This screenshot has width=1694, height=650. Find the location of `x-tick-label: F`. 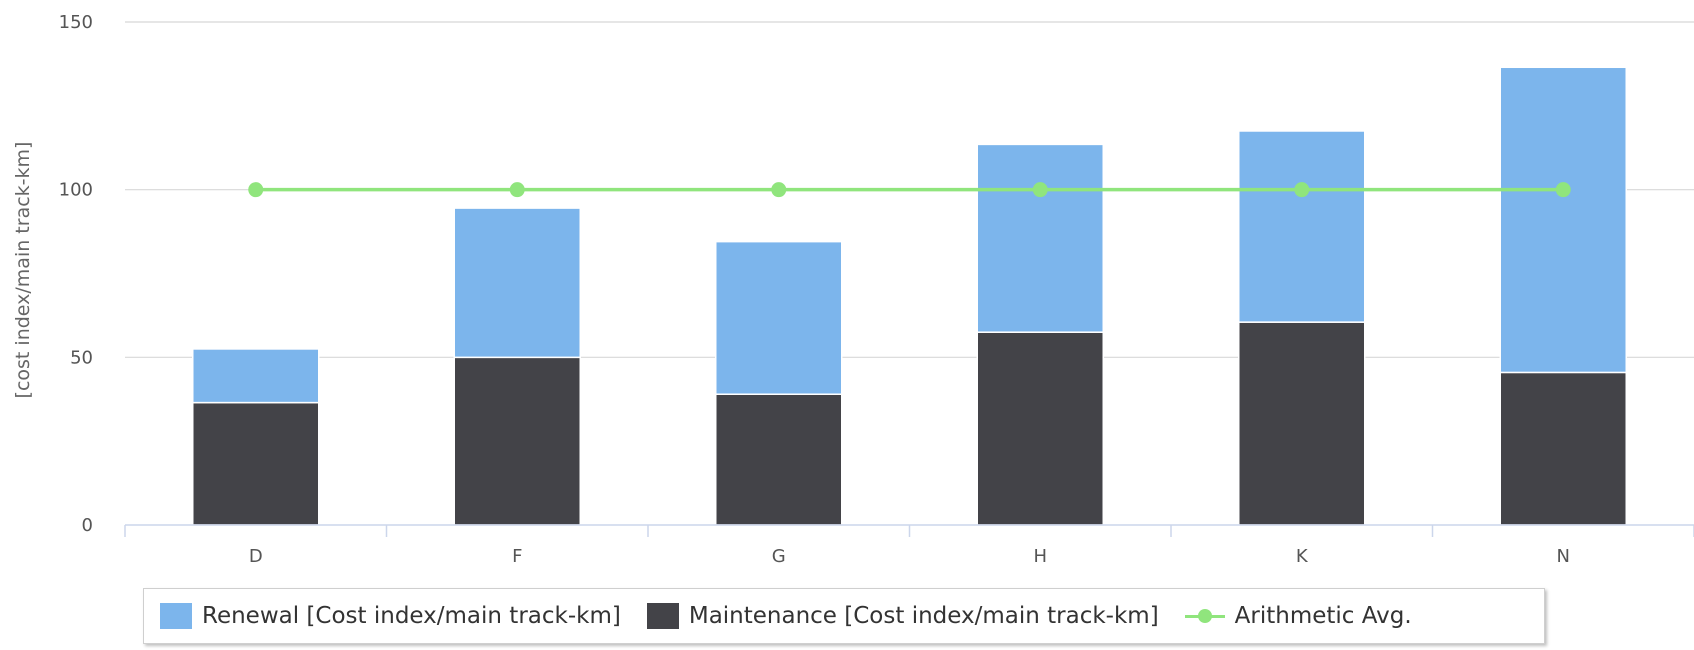

x-tick-label: F is located at coordinates (517, 556).